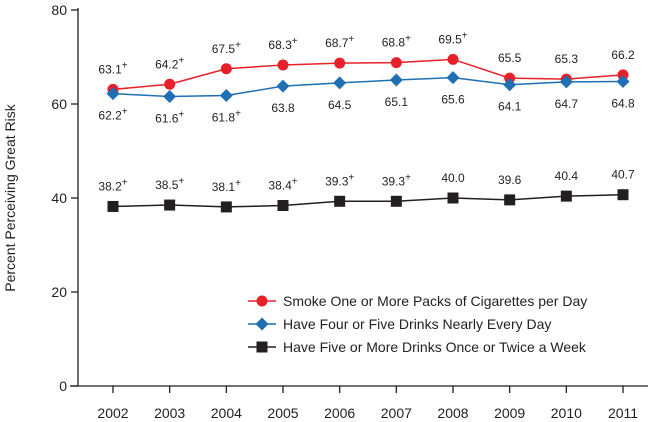 The height and width of the screenshot is (422, 653). Describe the element at coordinates (567, 104) in the screenshot. I see `data-label: 64.7` at that location.